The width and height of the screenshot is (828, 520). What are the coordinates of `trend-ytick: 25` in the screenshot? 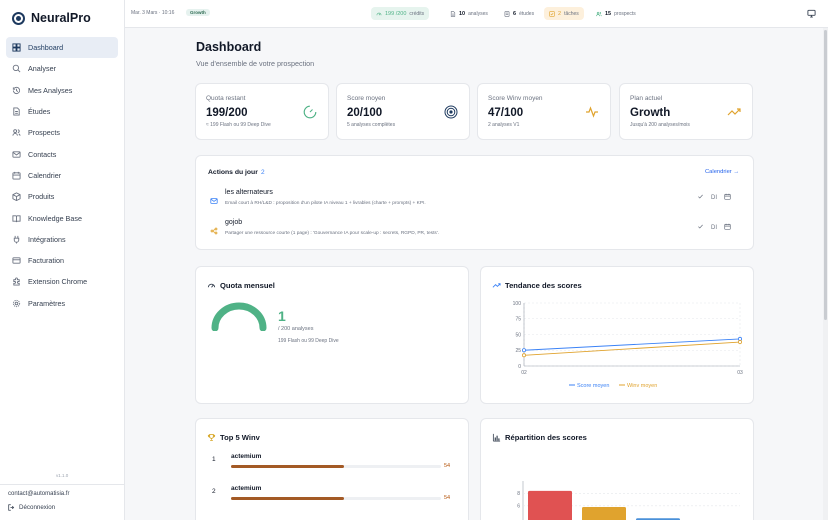 It's located at (518, 351).